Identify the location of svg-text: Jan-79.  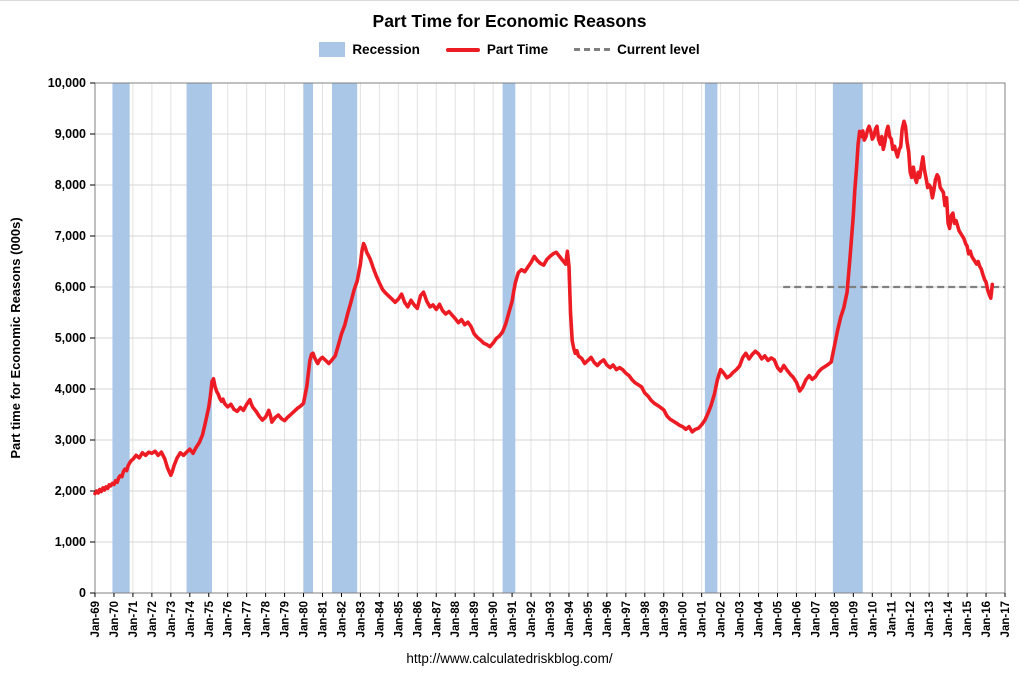
(286, 619).